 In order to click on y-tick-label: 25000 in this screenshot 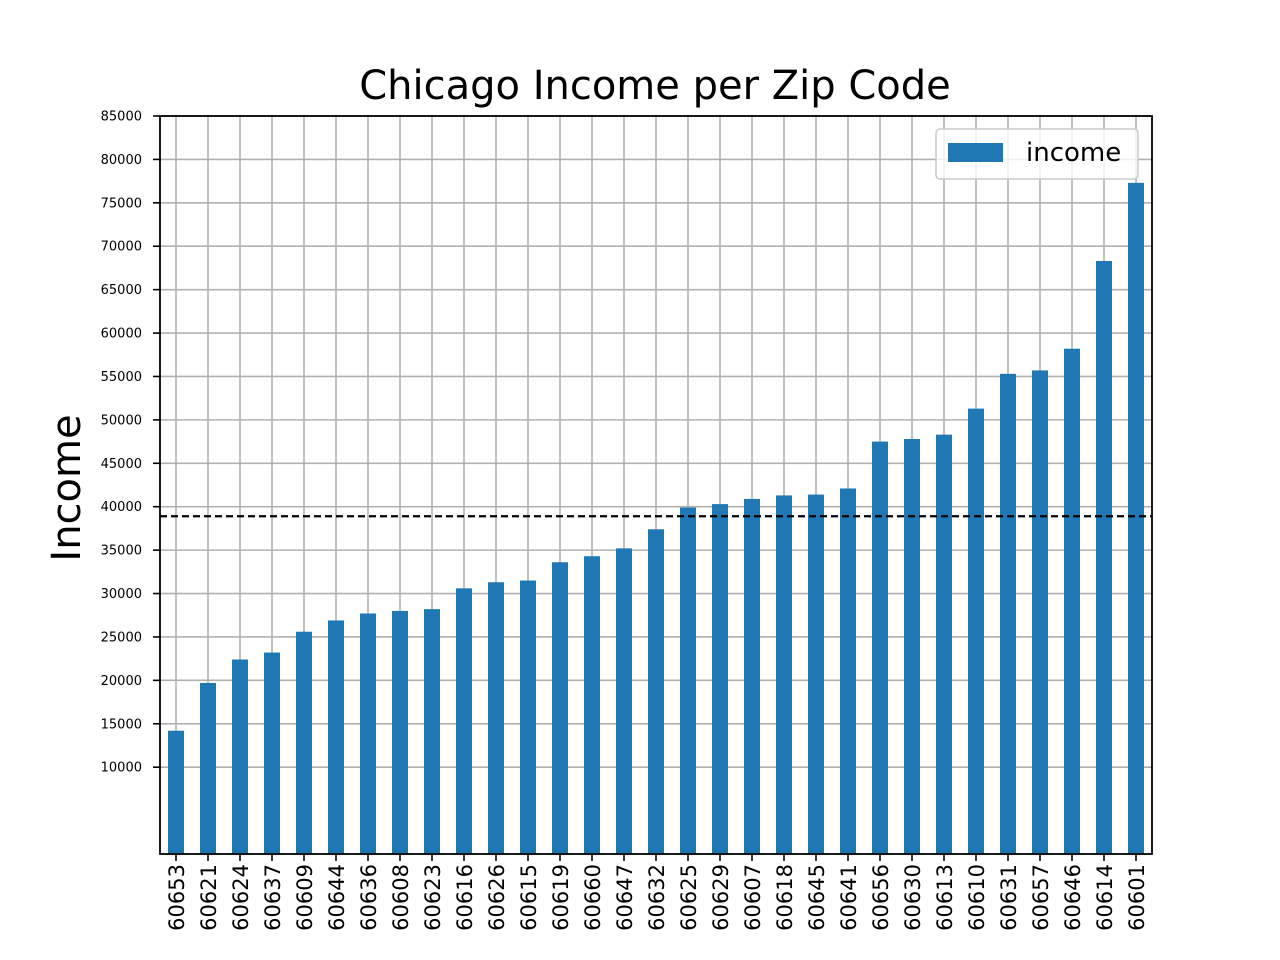, I will do `click(121, 637)`.